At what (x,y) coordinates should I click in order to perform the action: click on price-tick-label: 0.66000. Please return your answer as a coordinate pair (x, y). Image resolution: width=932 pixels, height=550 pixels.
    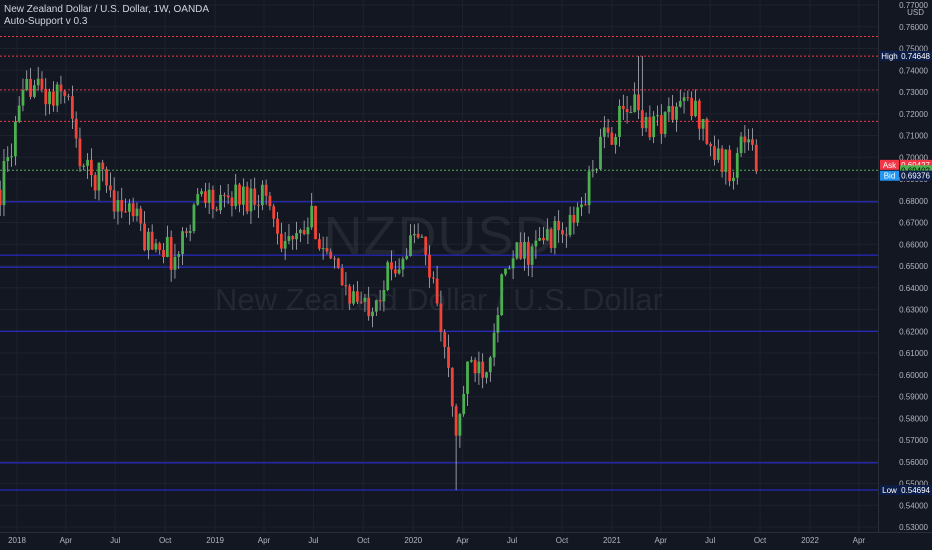
    Looking at the image, I should click on (913, 244).